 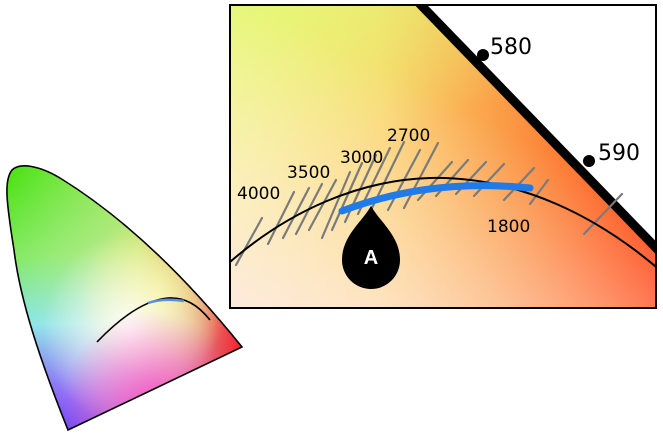 What do you see at coordinates (371, 258) in the screenshot?
I see `marker-a-label: A` at bounding box center [371, 258].